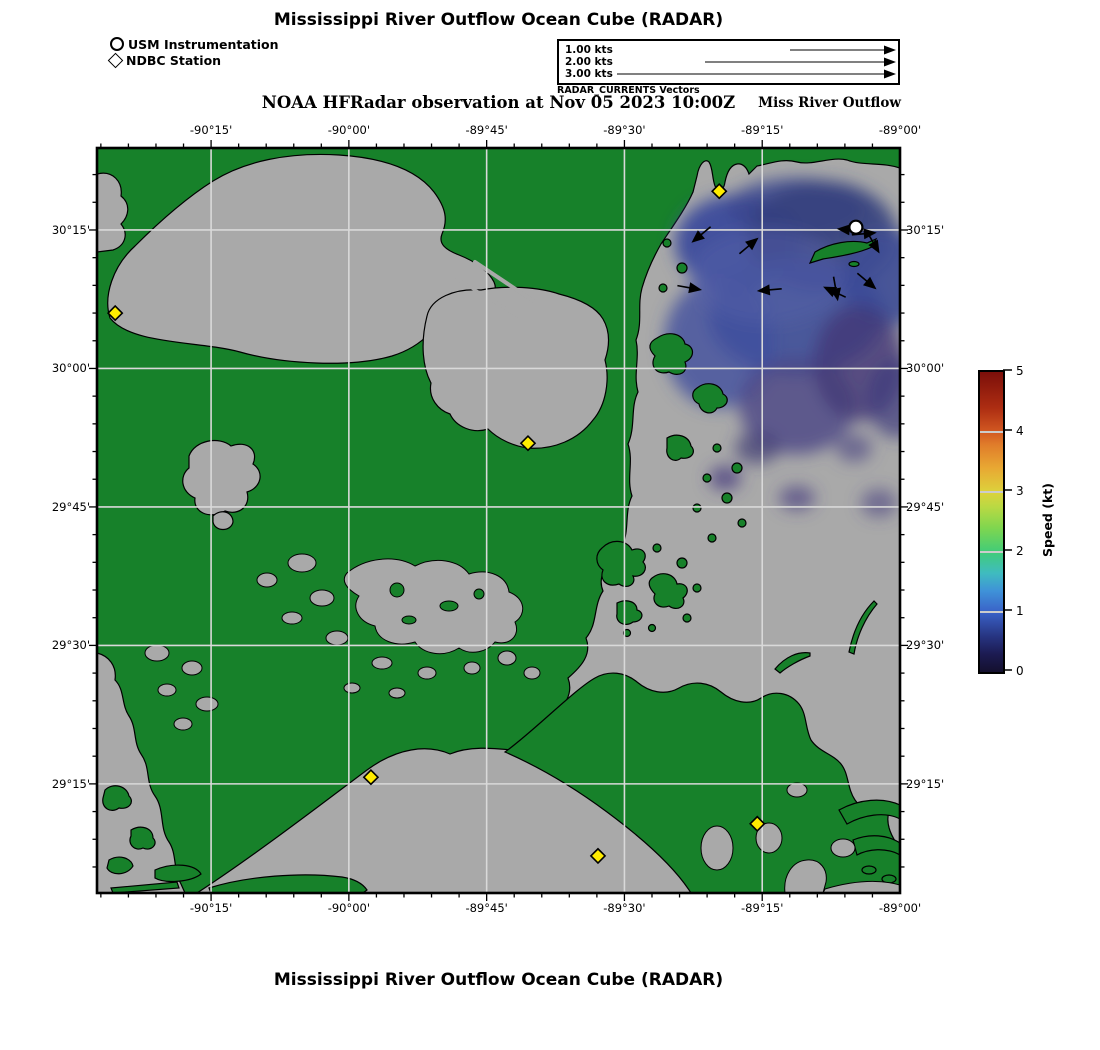 Image resolution: width=1100 pixels, height=1050 pixels. I want to click on y-tick-label: 30°15', so click(925, 229).